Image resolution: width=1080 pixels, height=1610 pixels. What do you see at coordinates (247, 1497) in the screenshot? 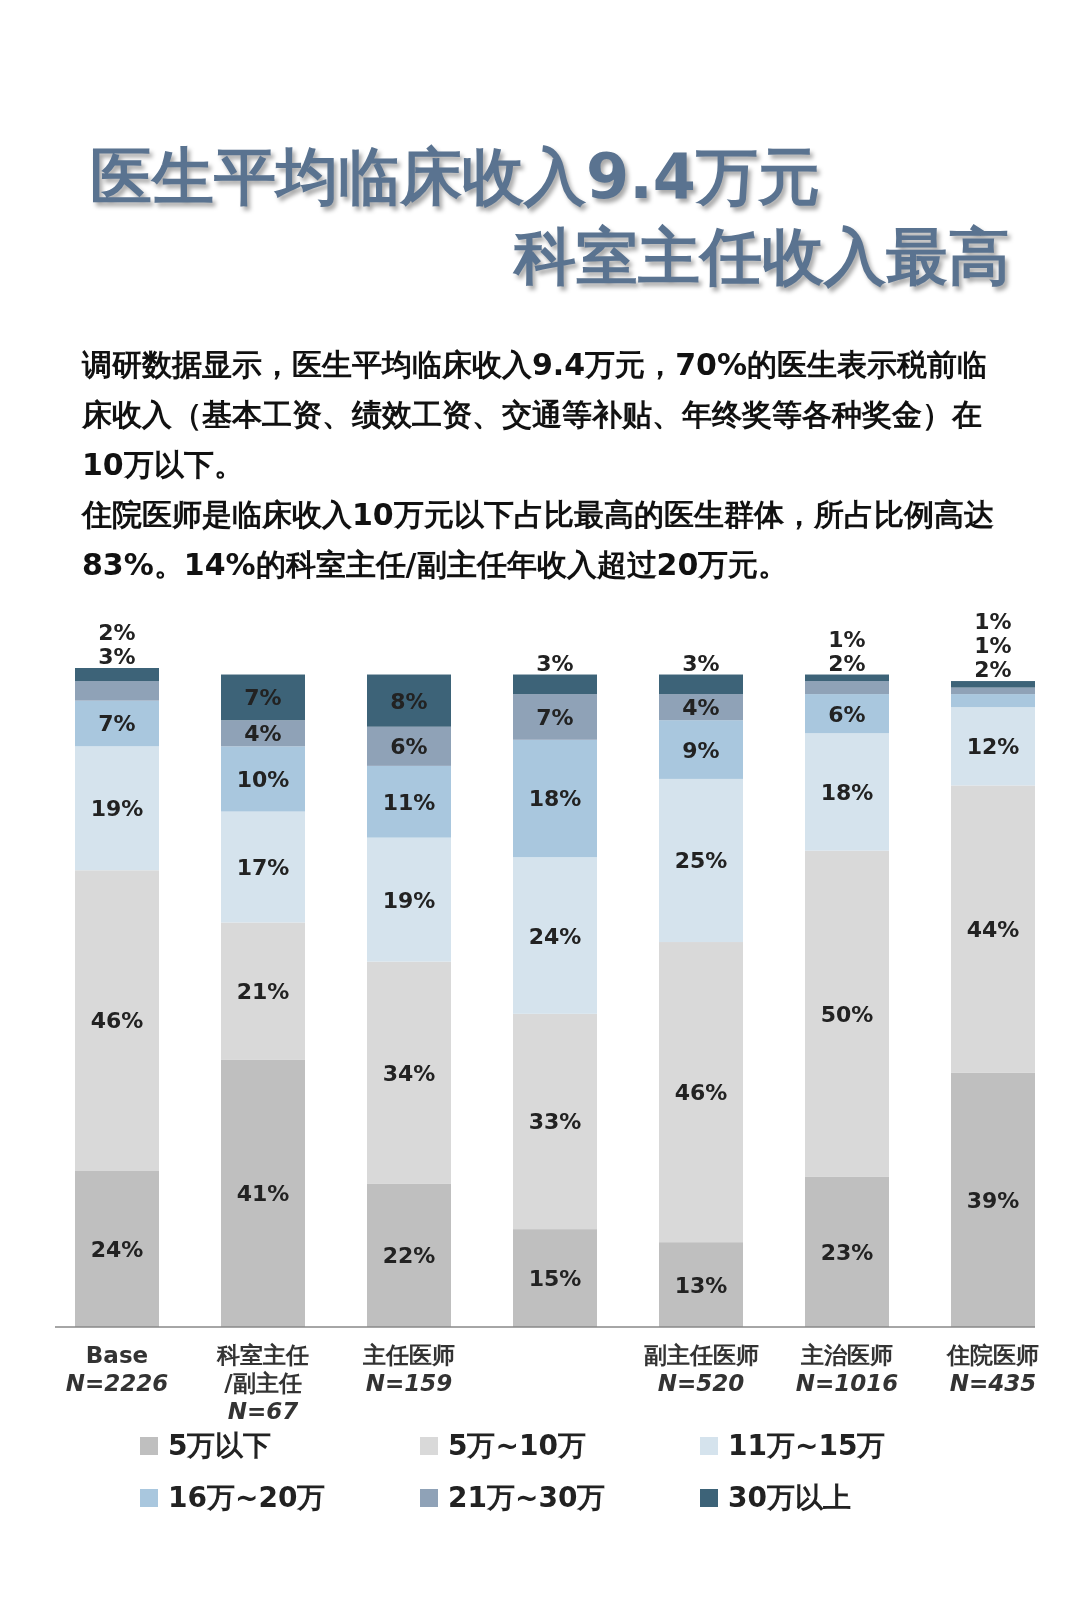
I see `legend-label: 16万~20万` at bounding box center [247, 1497].